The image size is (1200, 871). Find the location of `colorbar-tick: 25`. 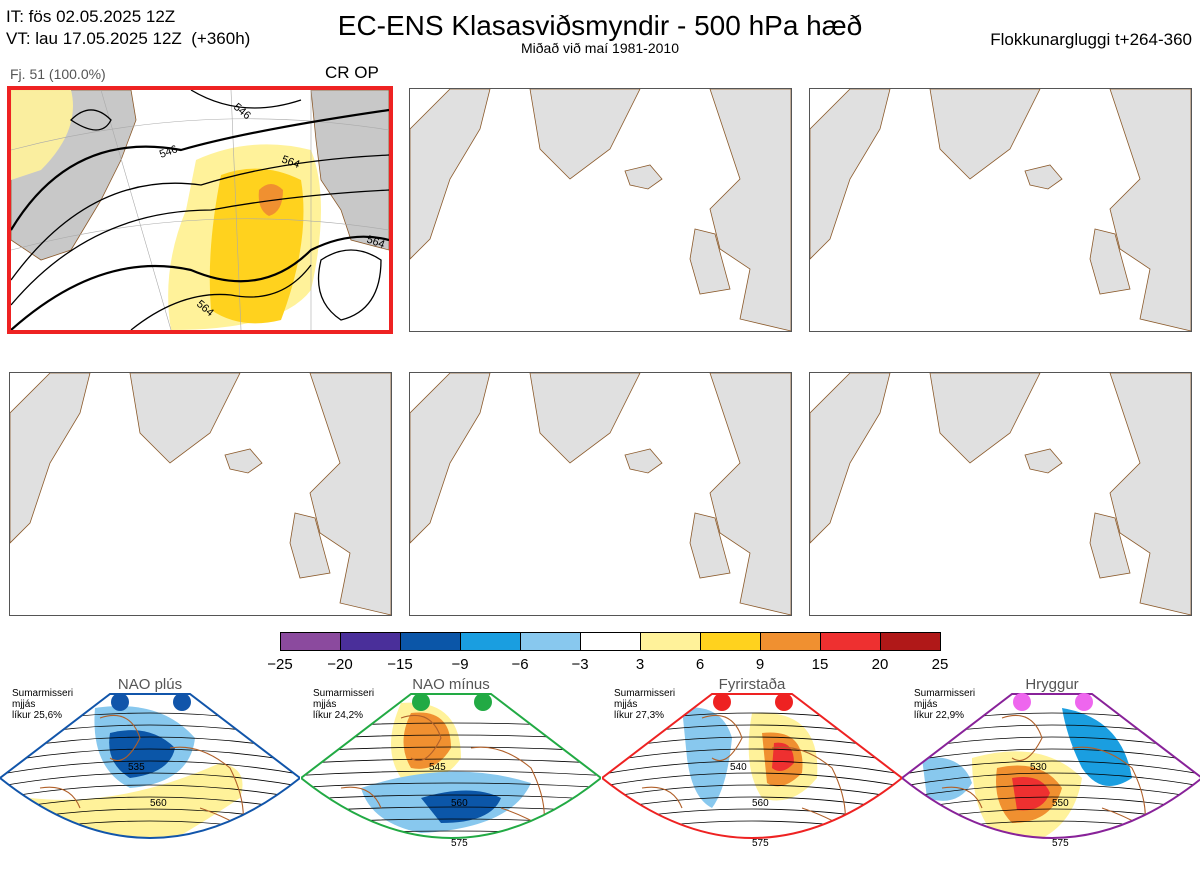

colorbar-tick: 25 is located at coordinates (940, 664).